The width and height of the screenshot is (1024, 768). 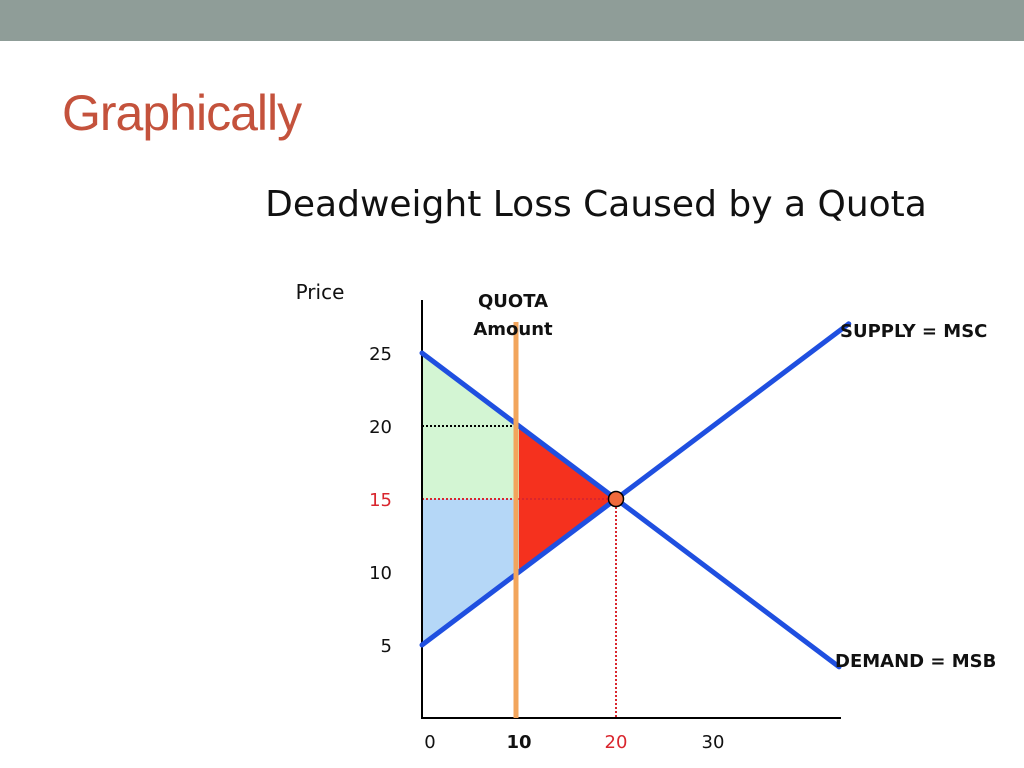 What do you see at coordinates (913, 331) in the screenshot?
I see `supply-label: SUPPLY = MSC` at bounding box center [913, 331].